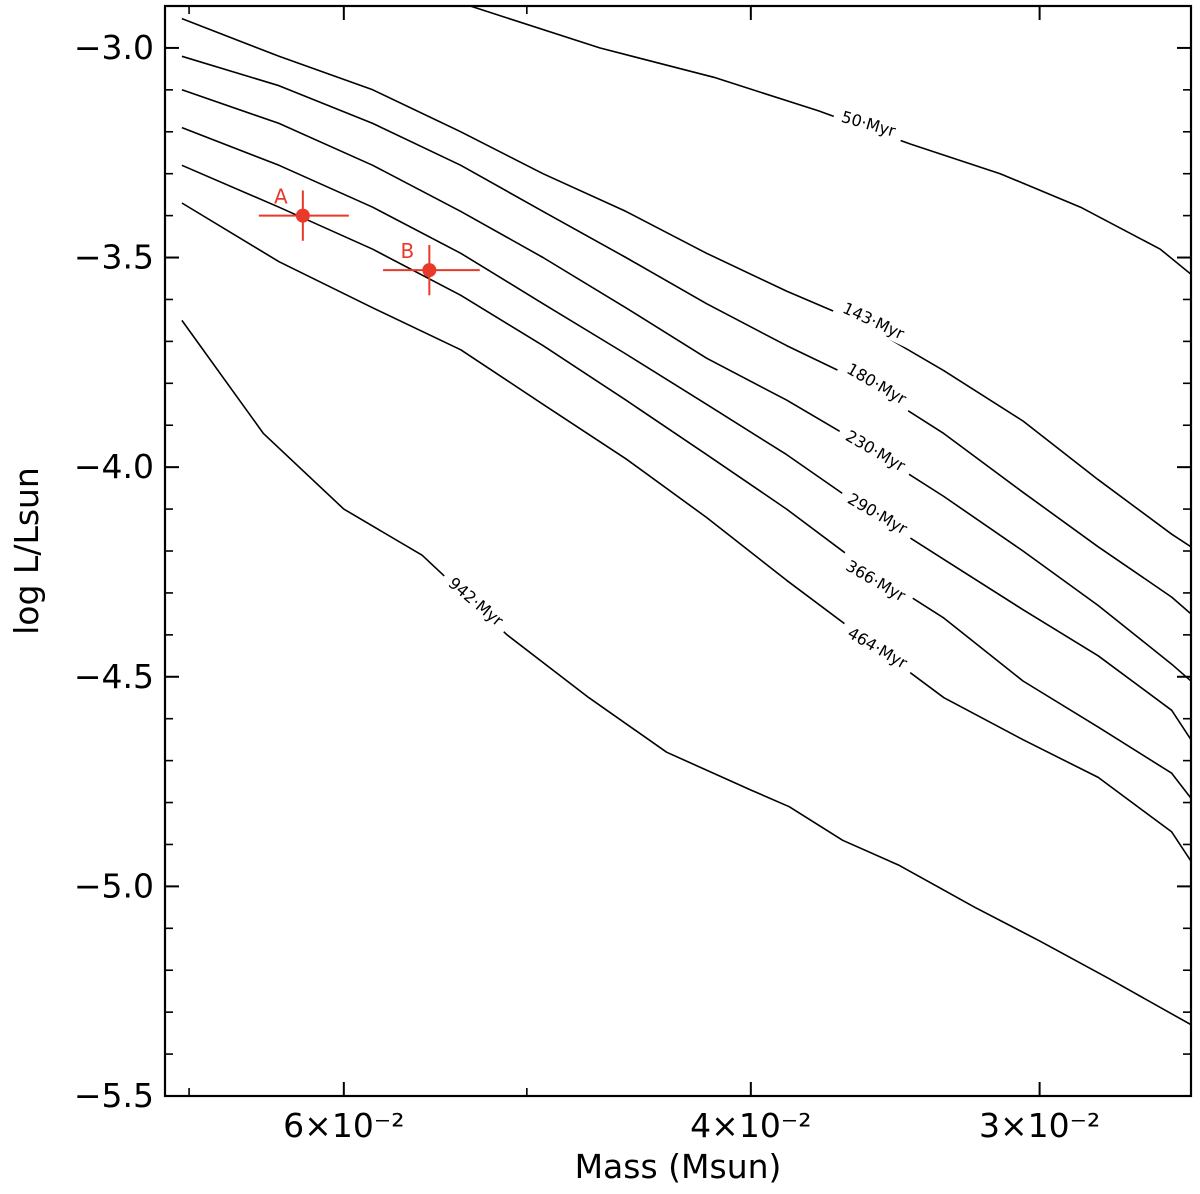  I want to click on isochrone-label: 180·Myr, so click(877, 383).